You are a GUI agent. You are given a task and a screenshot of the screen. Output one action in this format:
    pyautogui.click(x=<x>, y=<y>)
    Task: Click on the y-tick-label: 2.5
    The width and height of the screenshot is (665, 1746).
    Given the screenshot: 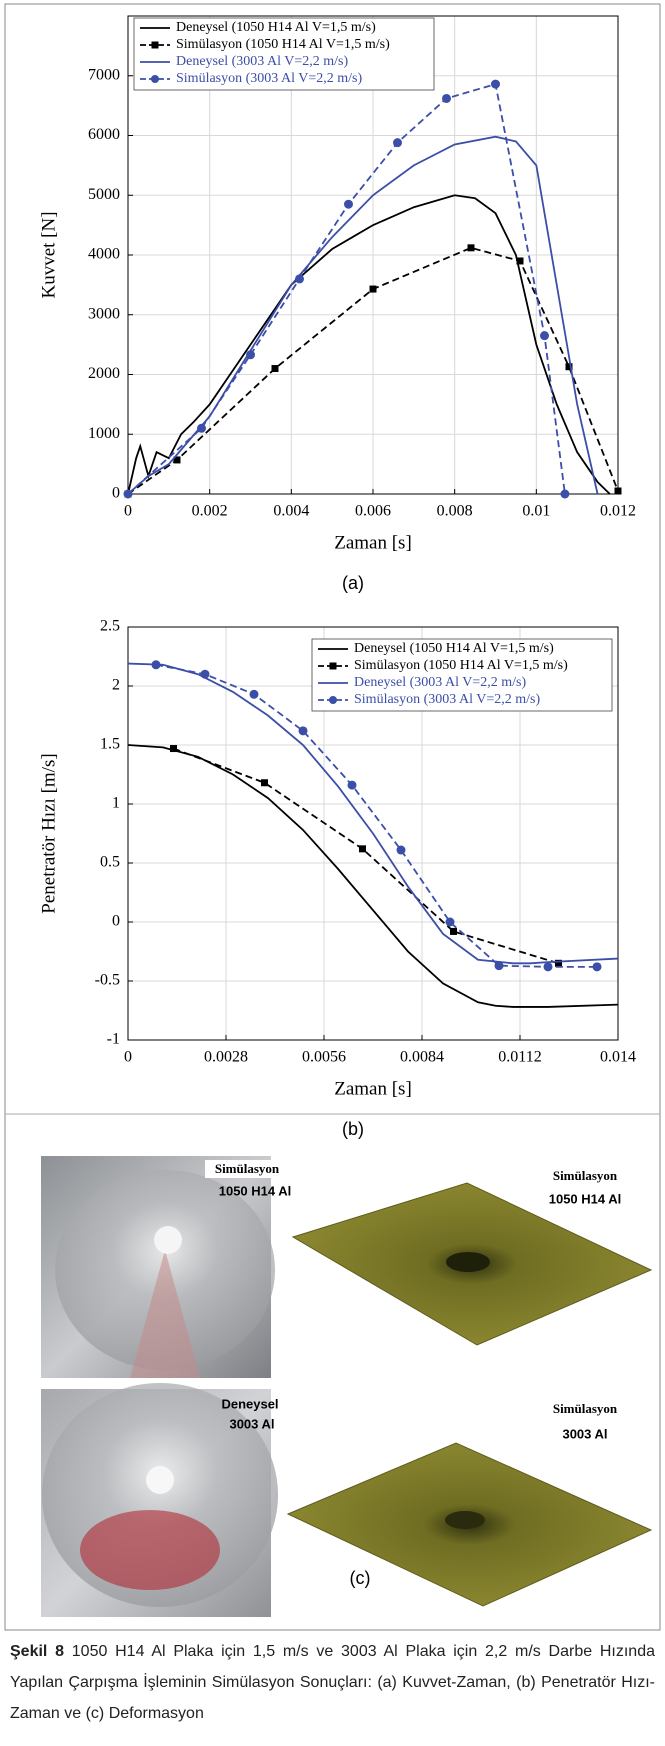 What is the action you would take?
    pyautogui.click(x=110, y=626)
    